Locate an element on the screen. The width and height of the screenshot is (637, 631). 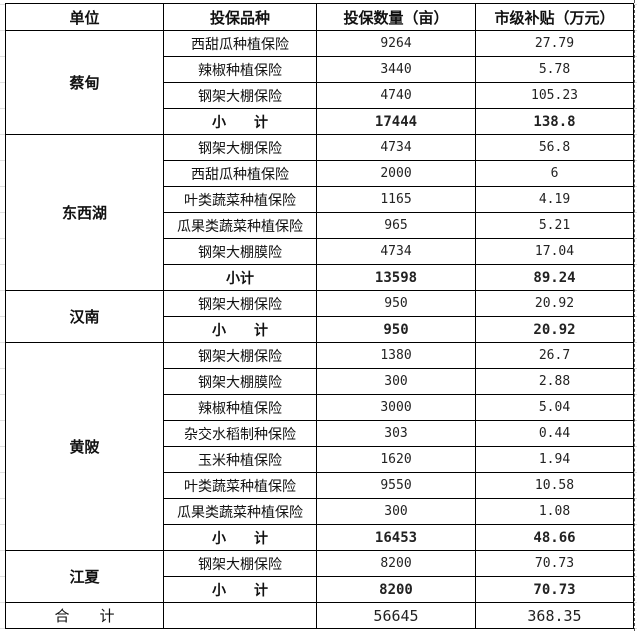
subsidy-cell: 70.73 is located at coordinates (554, 563).